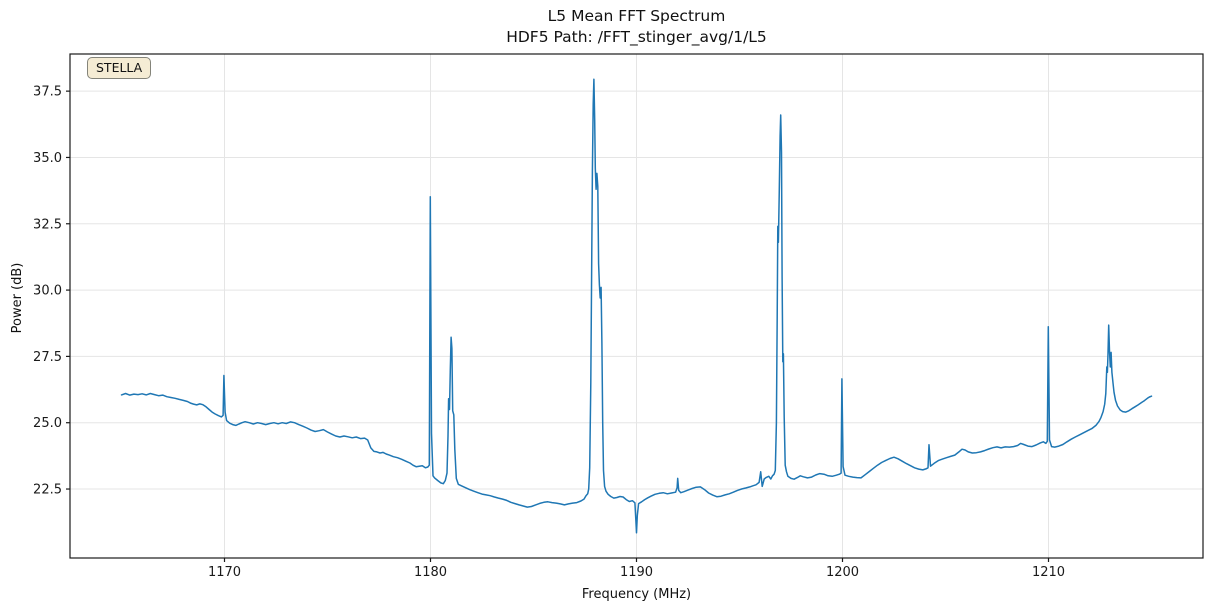 Image resolution: width=1211 pixels, height=611 pixels. What do you see at coordinates (47, 92) in the screenshot?
I see `y-tick-label: 37.5` at bounding box center [47, 92].